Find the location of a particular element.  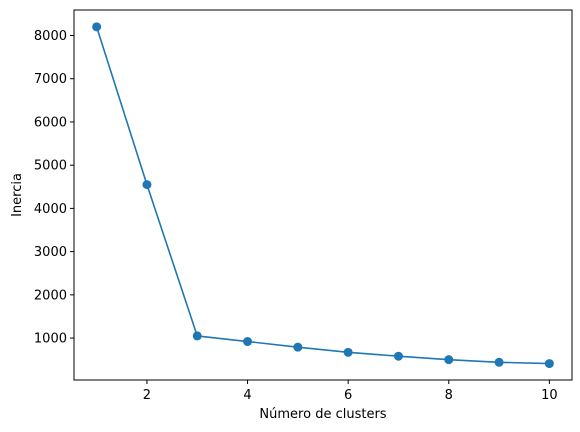

y-tick-label: 4000 is located at coordinates (50, 209).